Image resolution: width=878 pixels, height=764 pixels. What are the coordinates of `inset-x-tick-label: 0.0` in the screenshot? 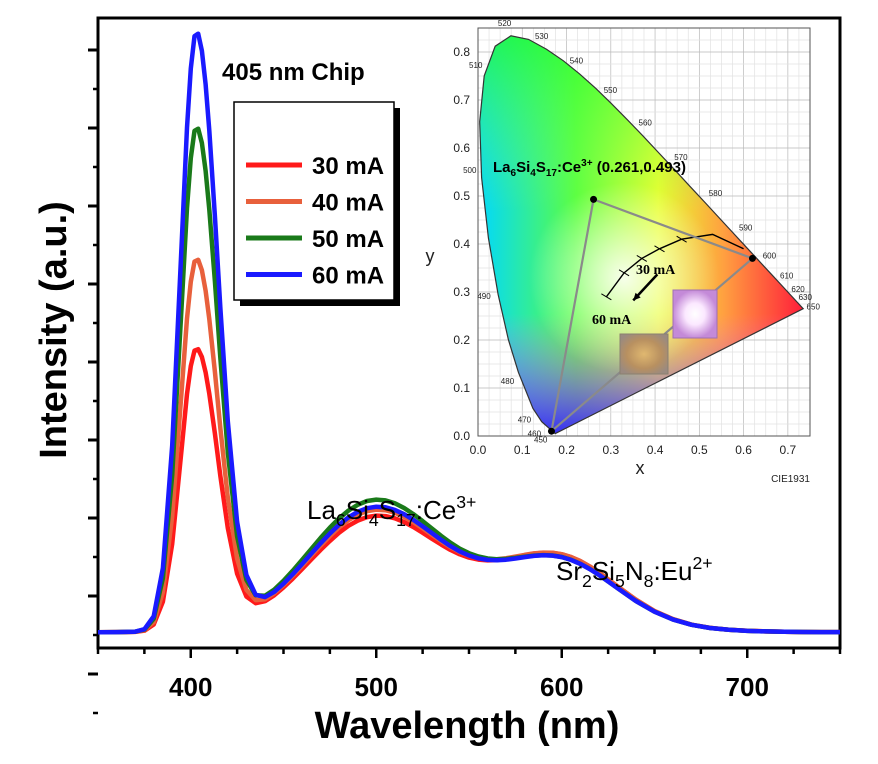 It's located at (478, 450).